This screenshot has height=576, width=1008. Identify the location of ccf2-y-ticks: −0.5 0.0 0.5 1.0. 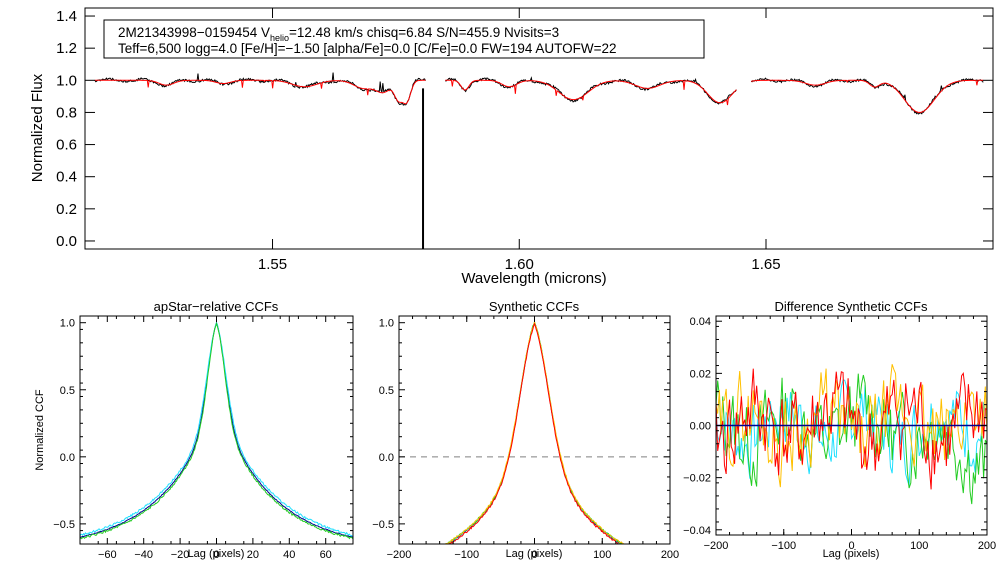
(521, 430).